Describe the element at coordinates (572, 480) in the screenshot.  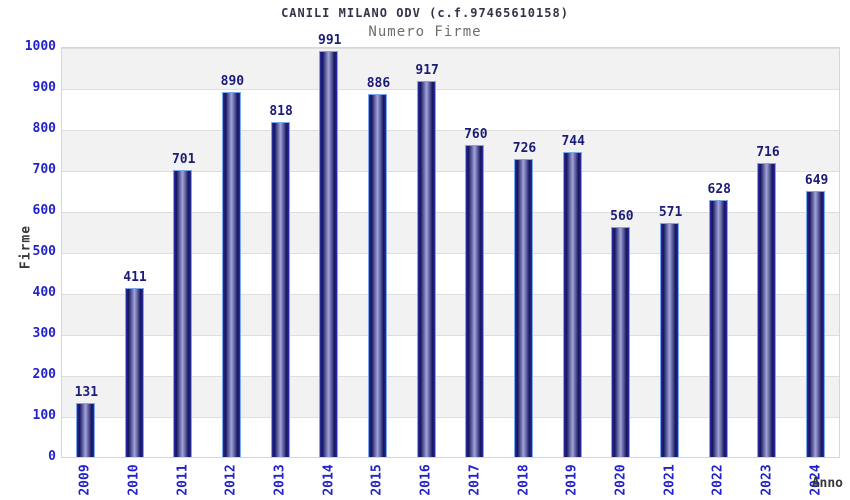
I see `x-tick-label-2019: 2019` at that location.